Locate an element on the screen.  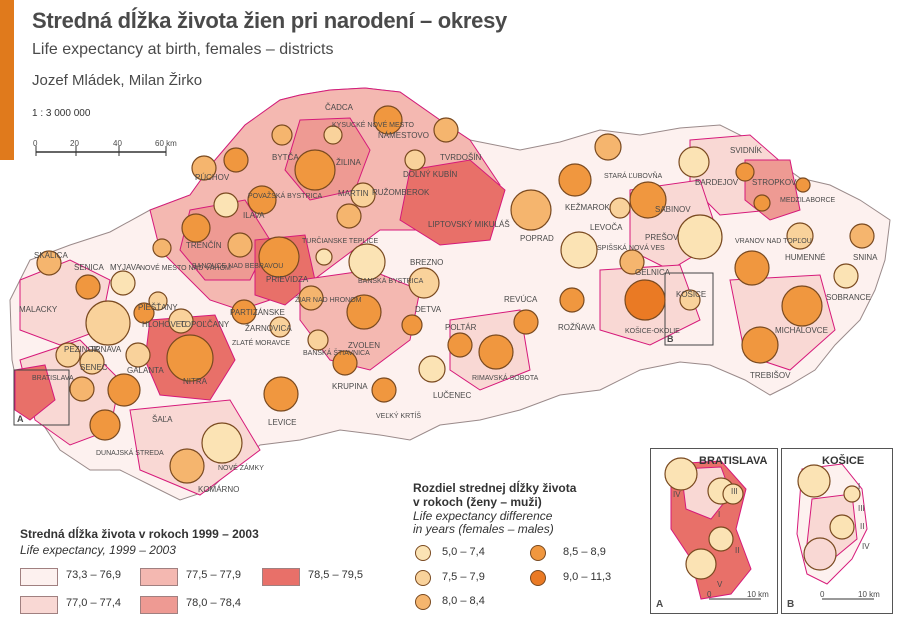
circle-rimavska is located at coordinates (496, 352).